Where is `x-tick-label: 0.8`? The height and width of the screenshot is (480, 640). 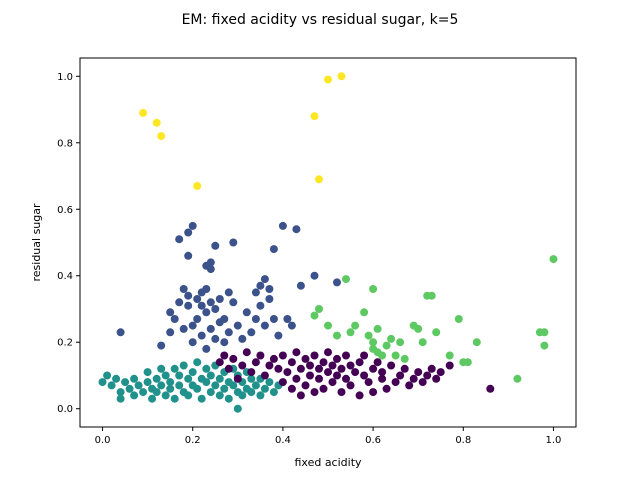 x-tick-label: 0.8 is located at coordinates (463, 440).